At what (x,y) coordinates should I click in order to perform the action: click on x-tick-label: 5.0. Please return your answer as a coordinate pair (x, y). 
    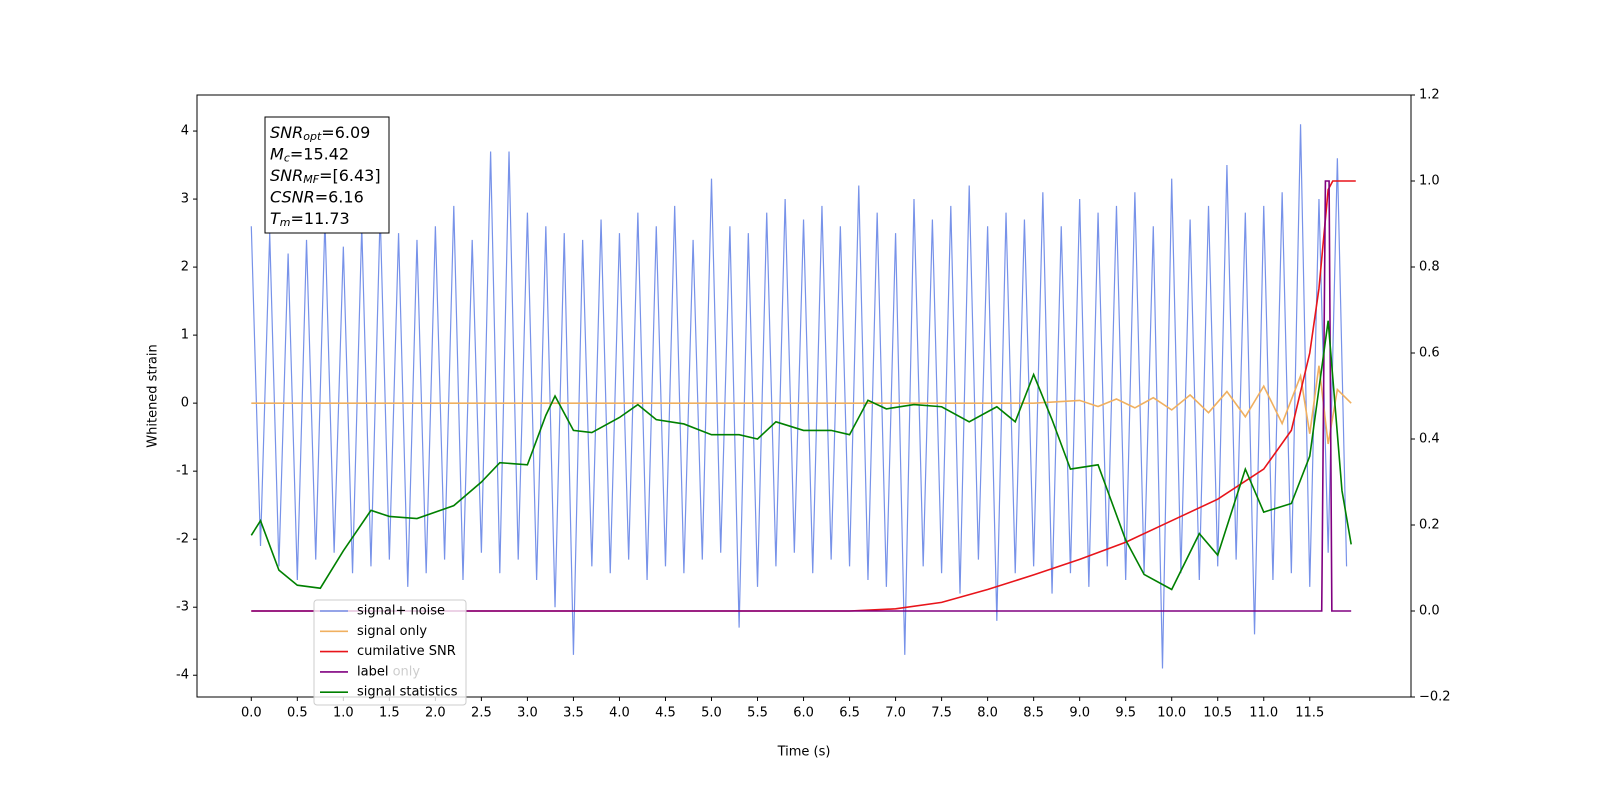
    Looking at the image, I should click on (711, 713).